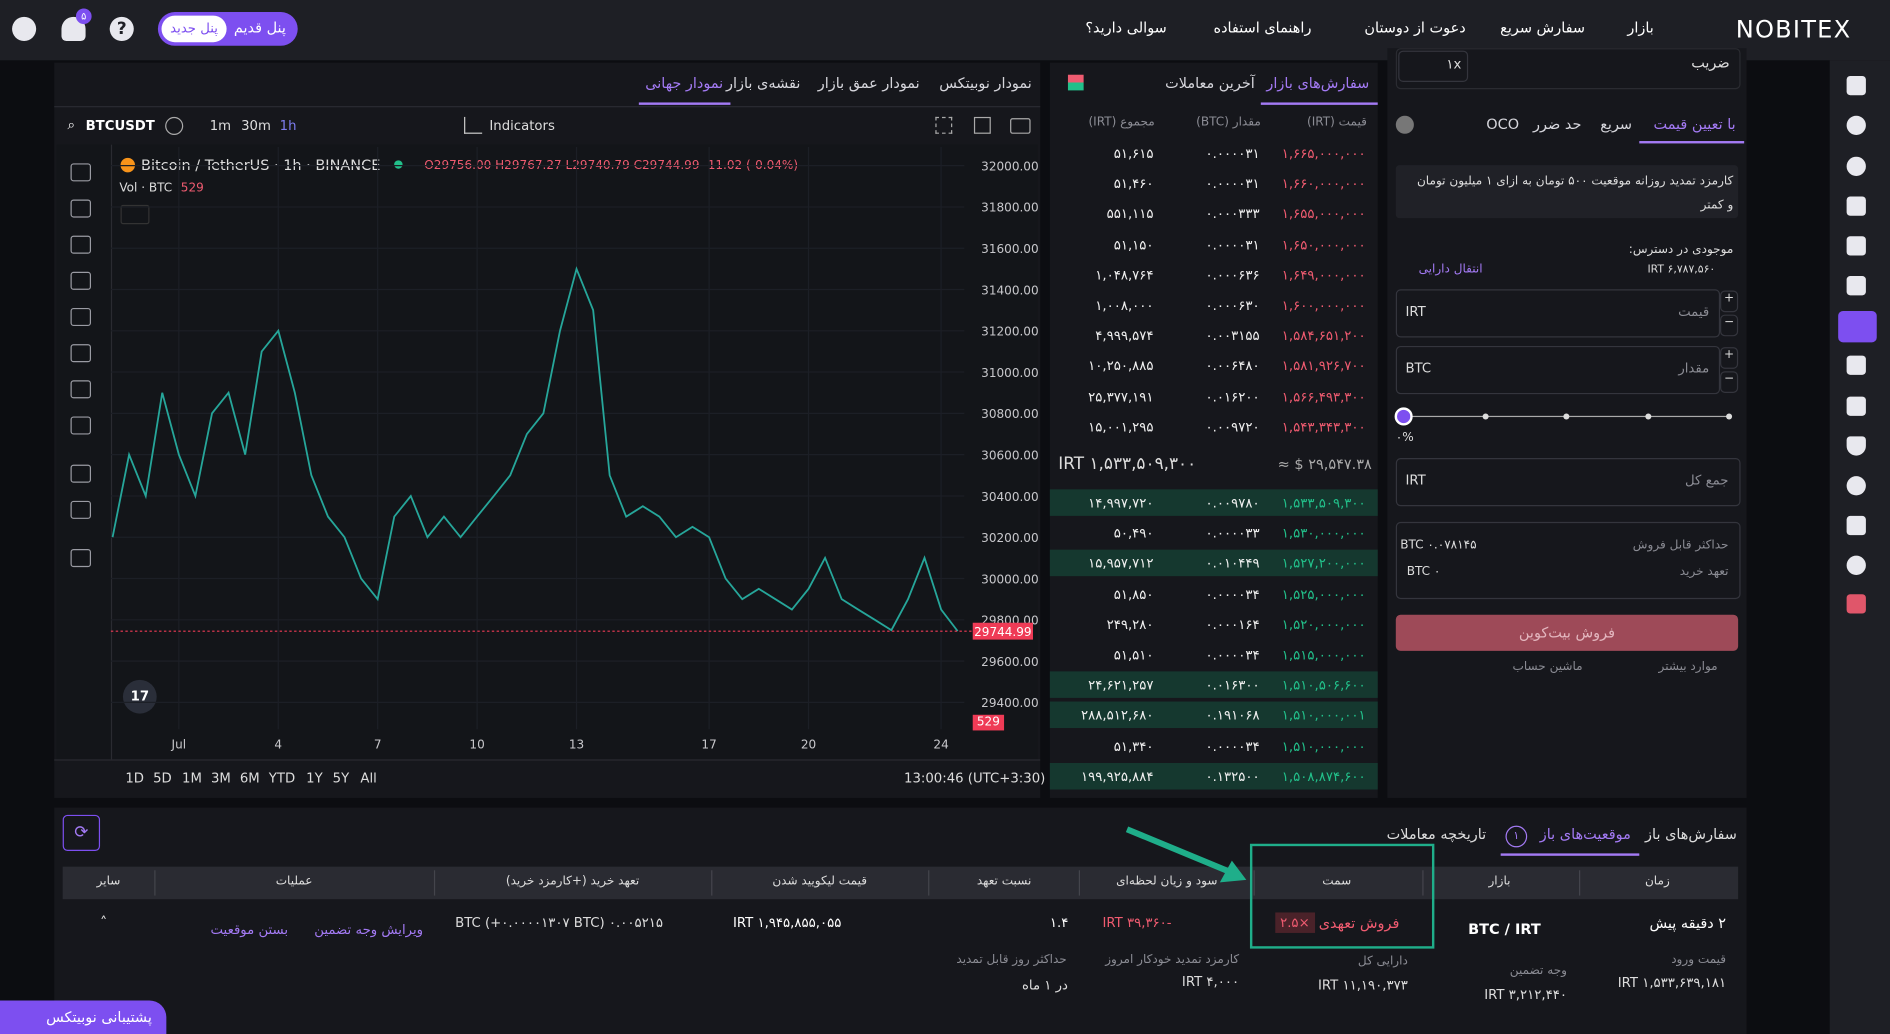 Image resolution: width=1890 pixels, height=1034 pixels. I want to click on leverage-select, so click(1433, 66).